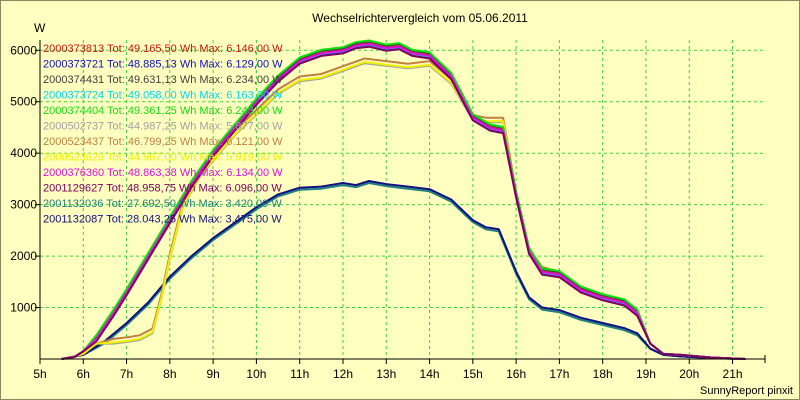  I want to click on y-axis-unit: W, so click(40, 28).